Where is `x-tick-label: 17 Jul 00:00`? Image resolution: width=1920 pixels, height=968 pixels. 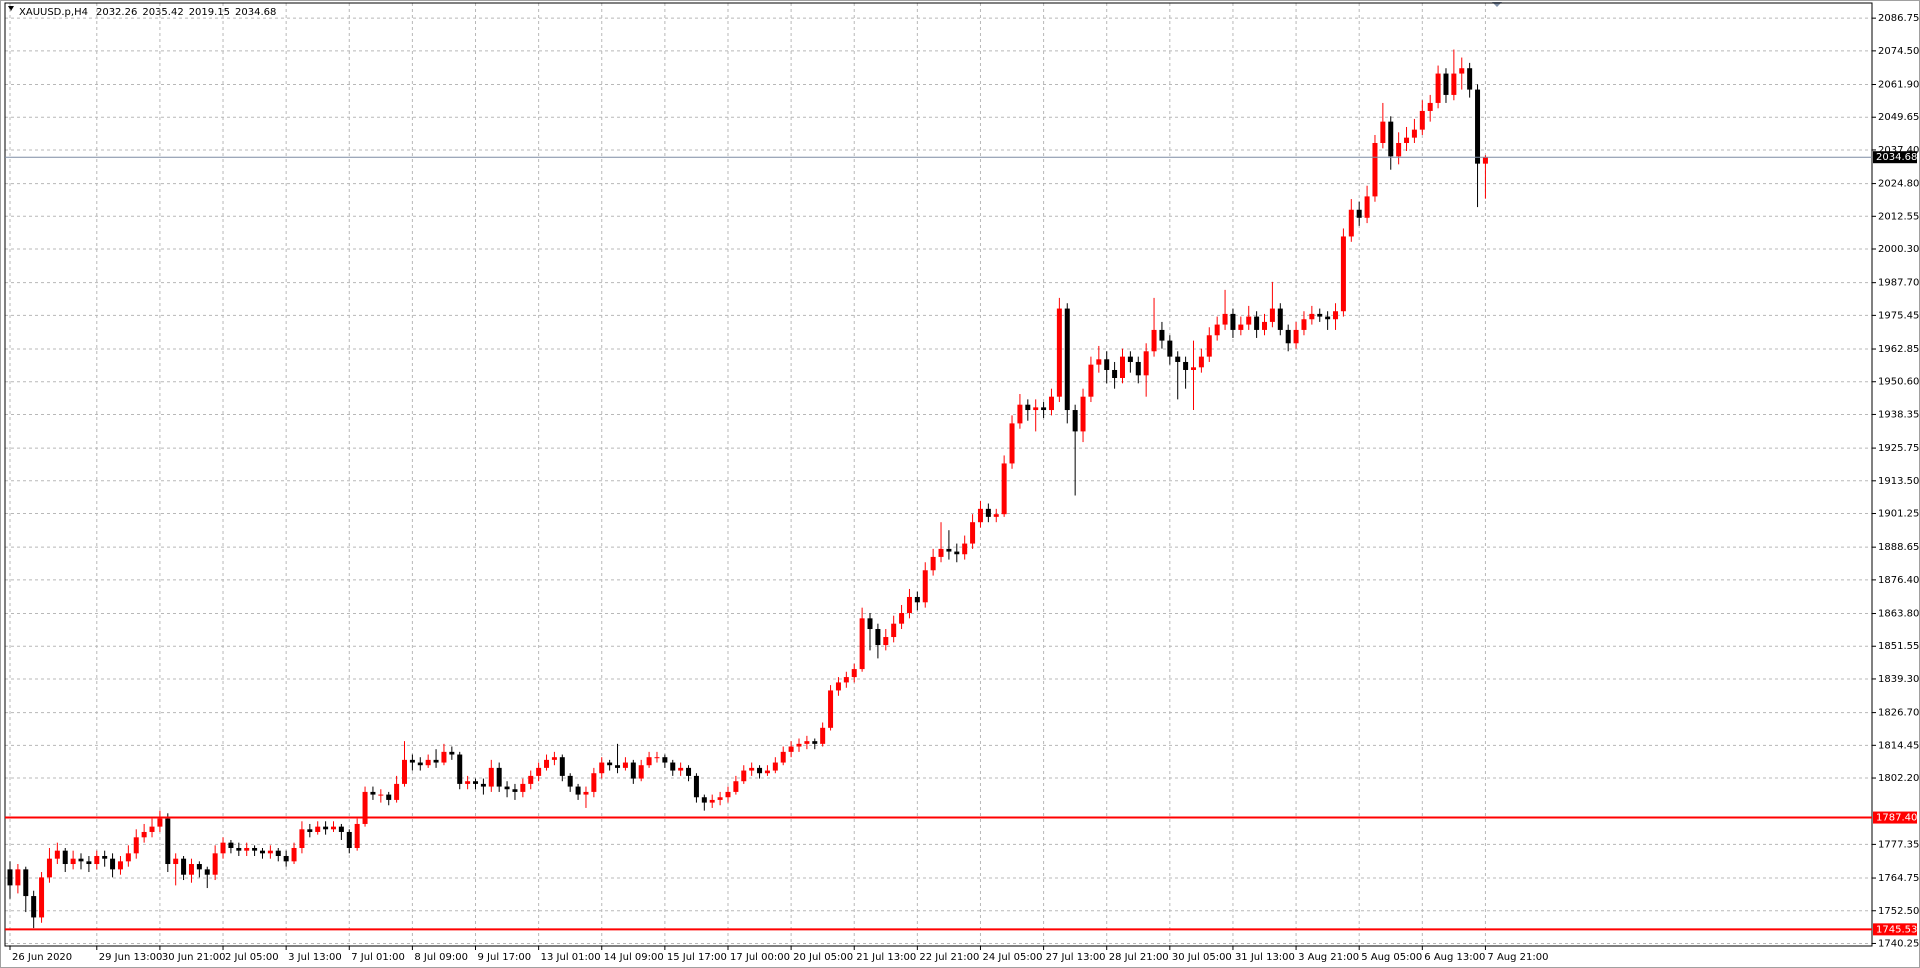
x-tick-label: 17 Jul 00:00 is located at coordinates (760, 957).